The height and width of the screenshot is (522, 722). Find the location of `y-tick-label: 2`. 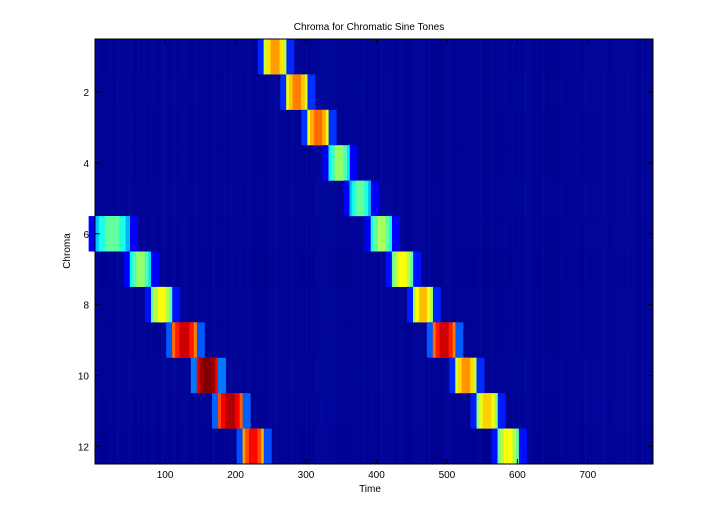

y-tick-label: 2 is located at coordinates (86, 93).